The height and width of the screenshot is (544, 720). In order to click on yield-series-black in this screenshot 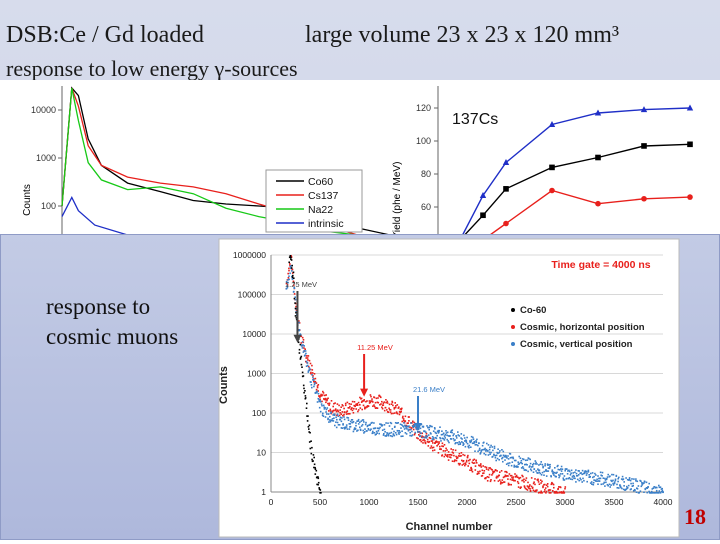, I will do `click(575, 192)`.